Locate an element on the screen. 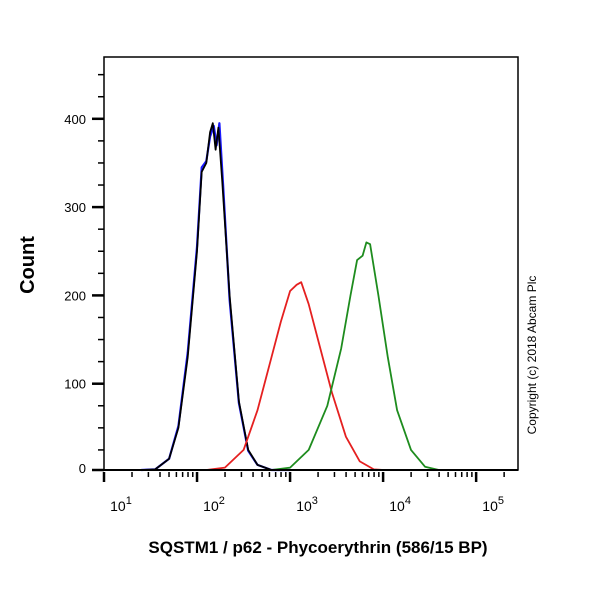  y-axis-label: Count is located at coordinates (28, 265).